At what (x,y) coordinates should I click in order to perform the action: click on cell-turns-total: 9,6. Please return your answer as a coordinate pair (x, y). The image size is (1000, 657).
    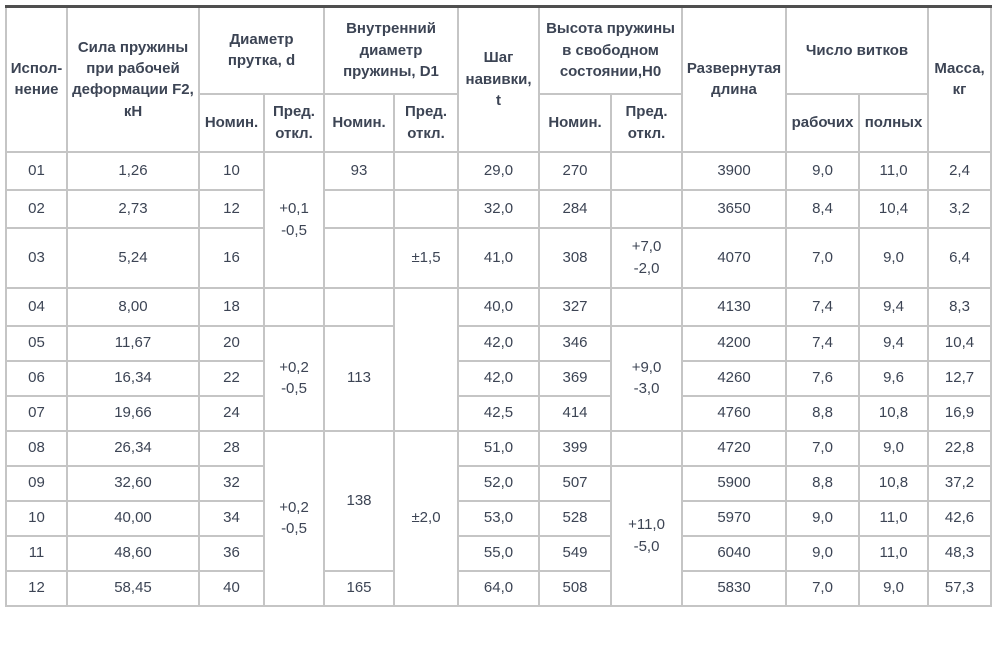
    Looking at the image, I should click on (894, 378).